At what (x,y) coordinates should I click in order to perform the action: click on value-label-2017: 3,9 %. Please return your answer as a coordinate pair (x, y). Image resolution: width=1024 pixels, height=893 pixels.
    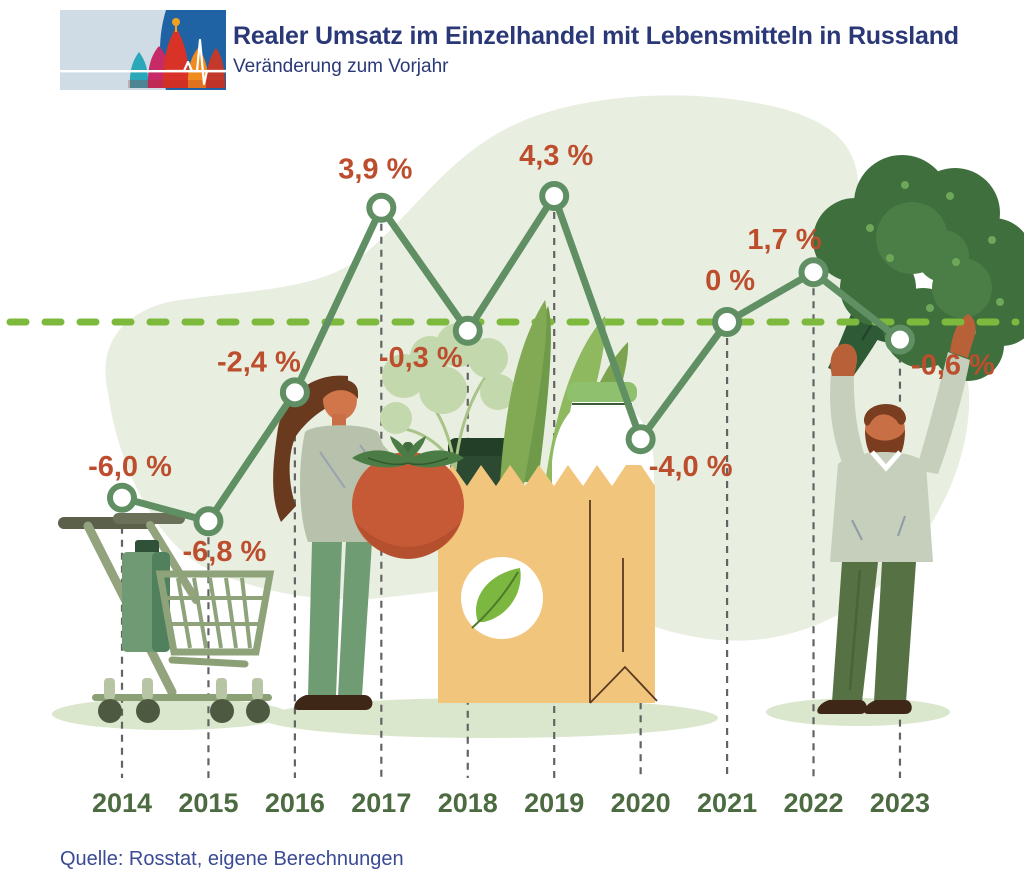
    Looking at the image, I should click on (375, 170).